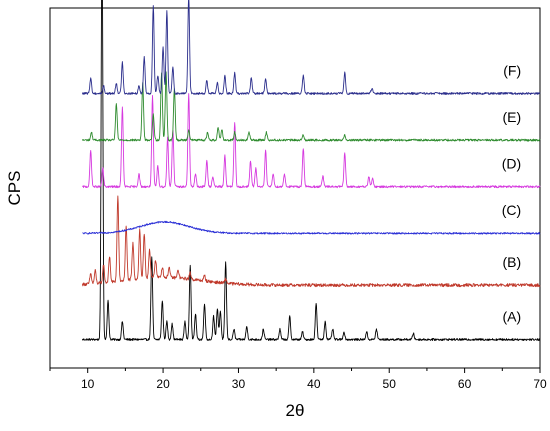  Describe the element at coordinates (512, 70) in the screenshot. I see `series-label: (F)` at that location.